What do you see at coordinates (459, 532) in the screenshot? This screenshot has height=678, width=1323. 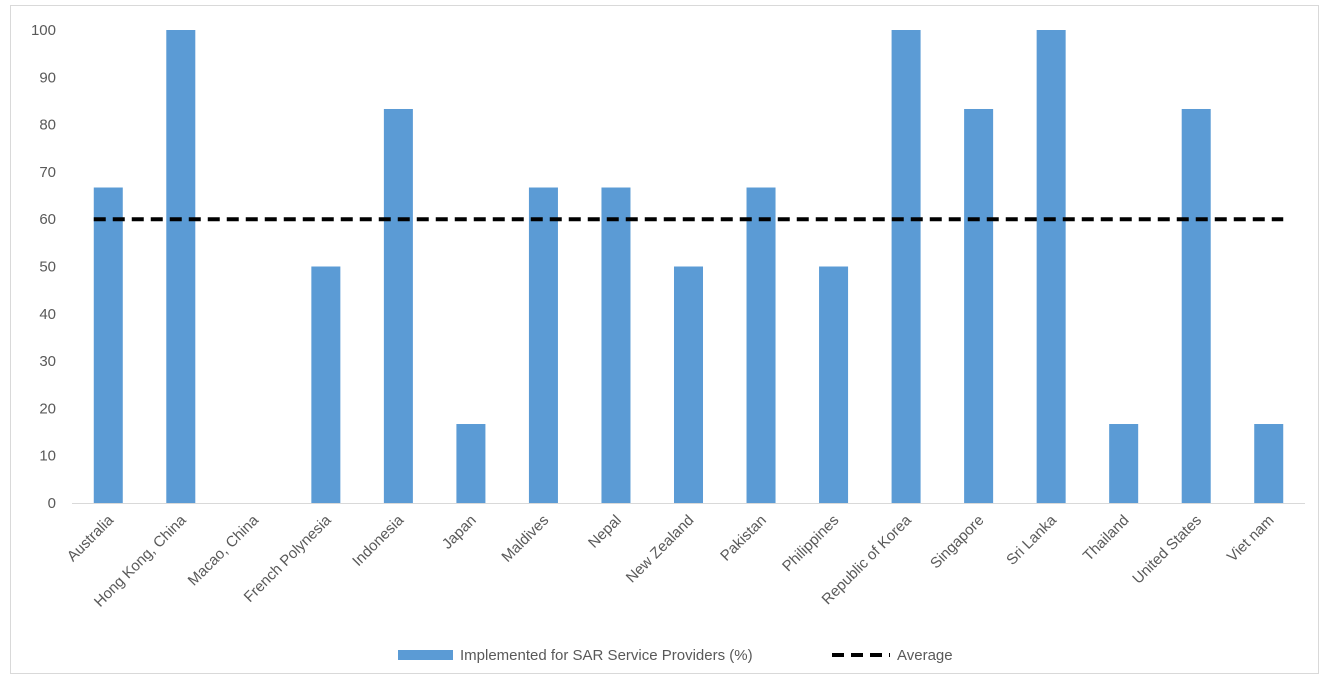 I see `x-tick-label: Japan` at bounding box center [459, 532].